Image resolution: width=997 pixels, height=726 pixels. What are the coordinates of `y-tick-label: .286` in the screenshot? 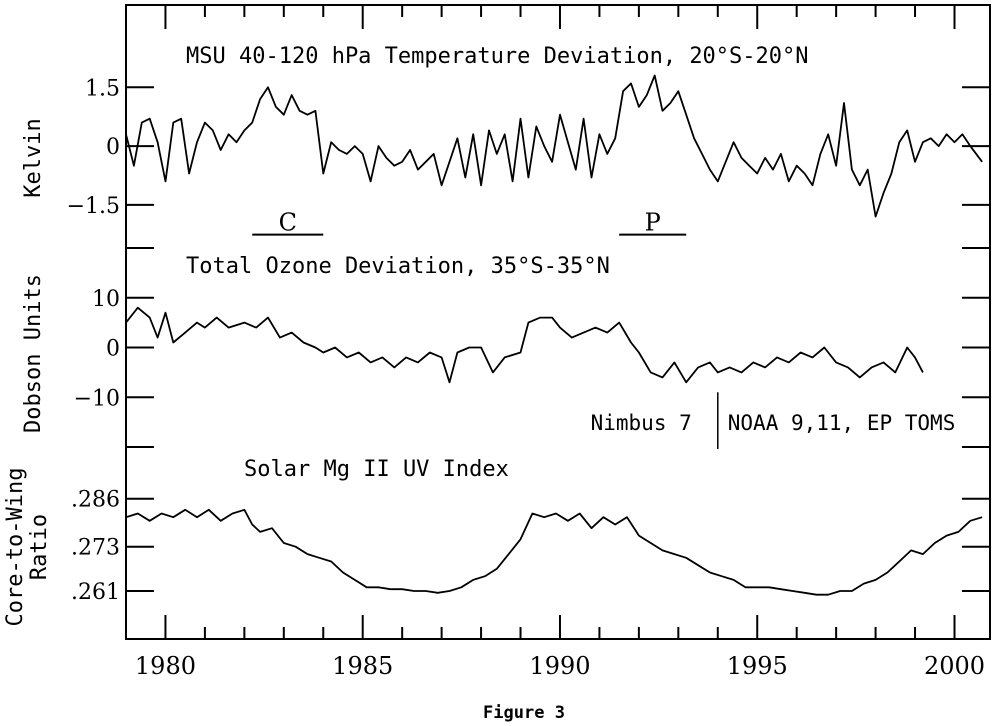 It's located at (95, 500).